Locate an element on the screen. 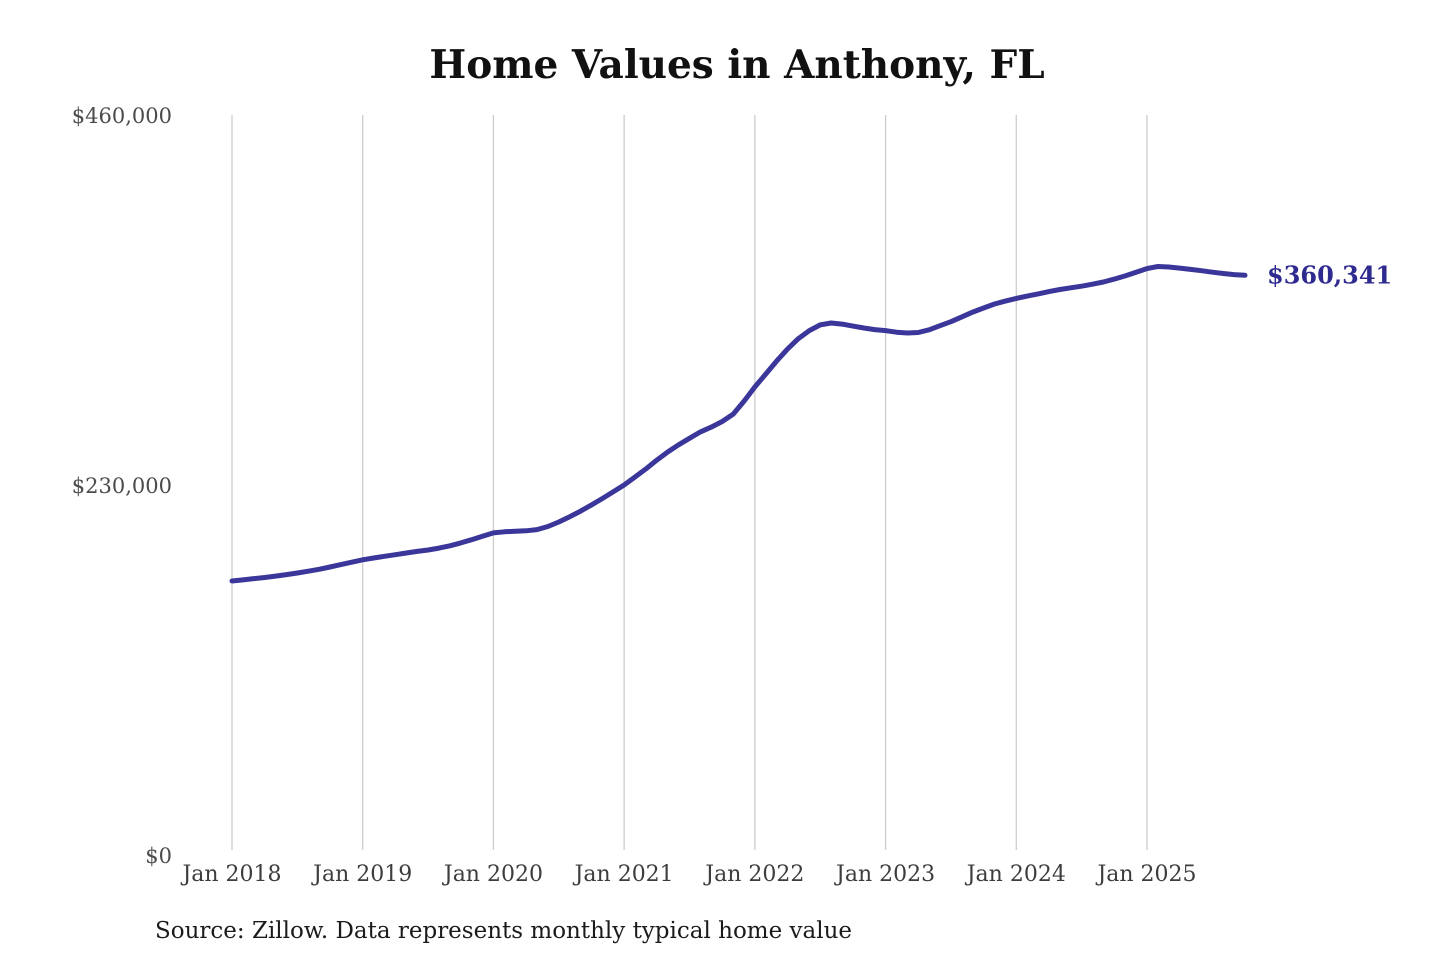  y-axis-tick-label-zero: $0 is located at coordinates (158, 856).